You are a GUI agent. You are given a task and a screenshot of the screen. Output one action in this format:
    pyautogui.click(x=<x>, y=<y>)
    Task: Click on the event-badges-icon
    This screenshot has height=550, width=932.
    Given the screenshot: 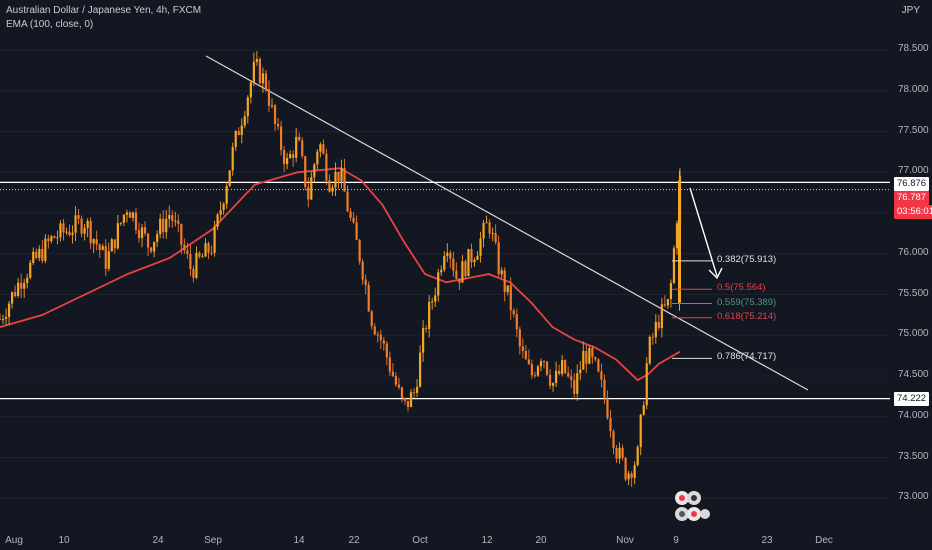 What is the action you would take?
    pyautogui.click(x=692, y=506)
    